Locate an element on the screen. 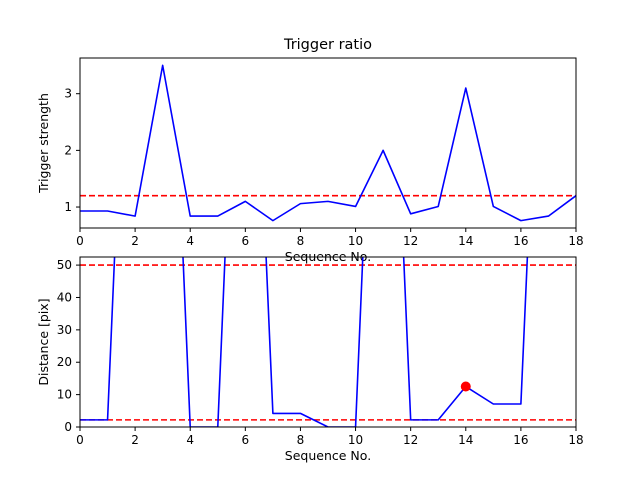 The image size is (640, 480). y-tick-label: 40 is located at coordinates (64, 297).